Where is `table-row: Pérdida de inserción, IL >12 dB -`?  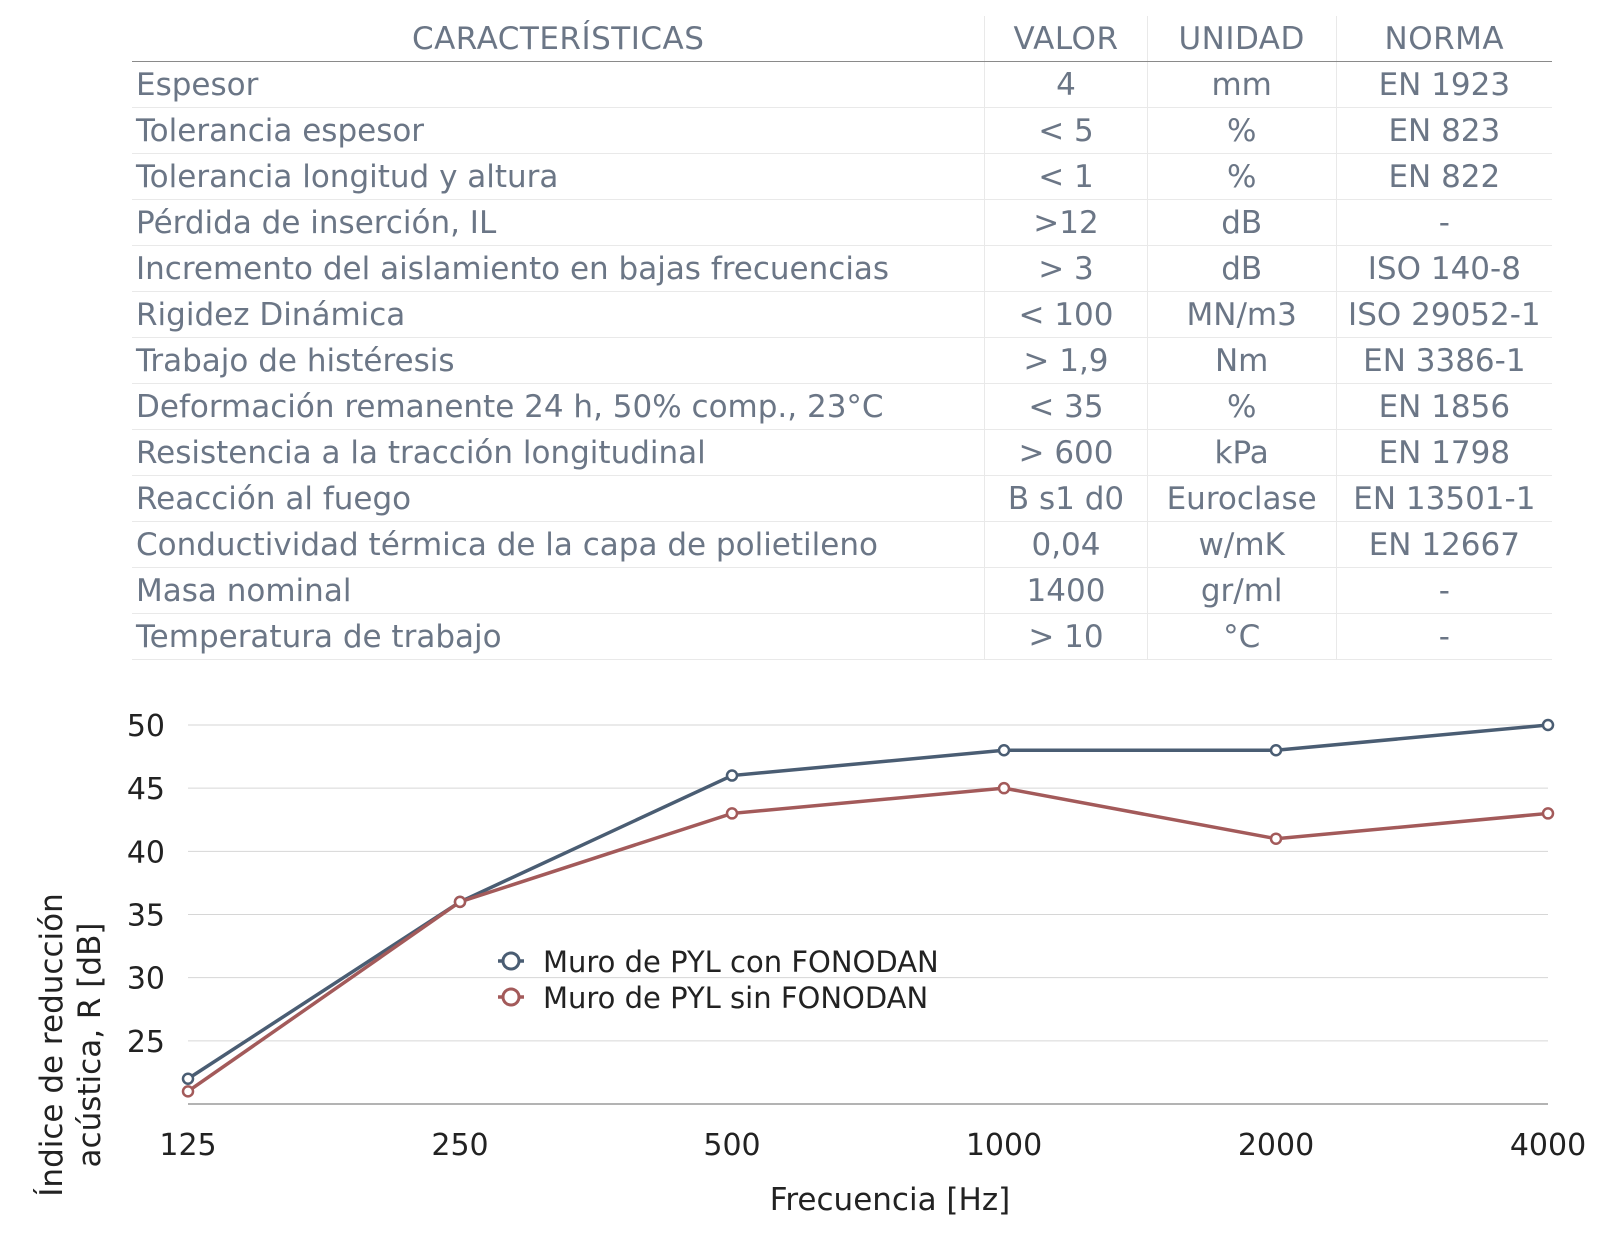
table-row: Pérdida de inserción, IL >12 dB - is located at coordinates (842, 222).